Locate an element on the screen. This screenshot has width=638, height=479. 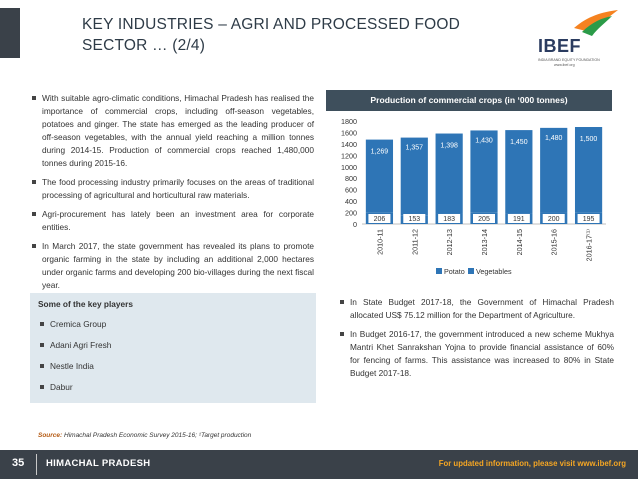
data-label-vegetables: 1,480 is located at coordinates (554, 138).